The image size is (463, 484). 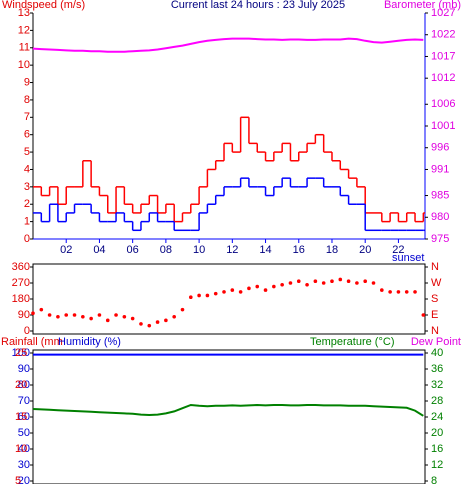 I want to click on x-tick-label: 02, so click(x=66, y=250).